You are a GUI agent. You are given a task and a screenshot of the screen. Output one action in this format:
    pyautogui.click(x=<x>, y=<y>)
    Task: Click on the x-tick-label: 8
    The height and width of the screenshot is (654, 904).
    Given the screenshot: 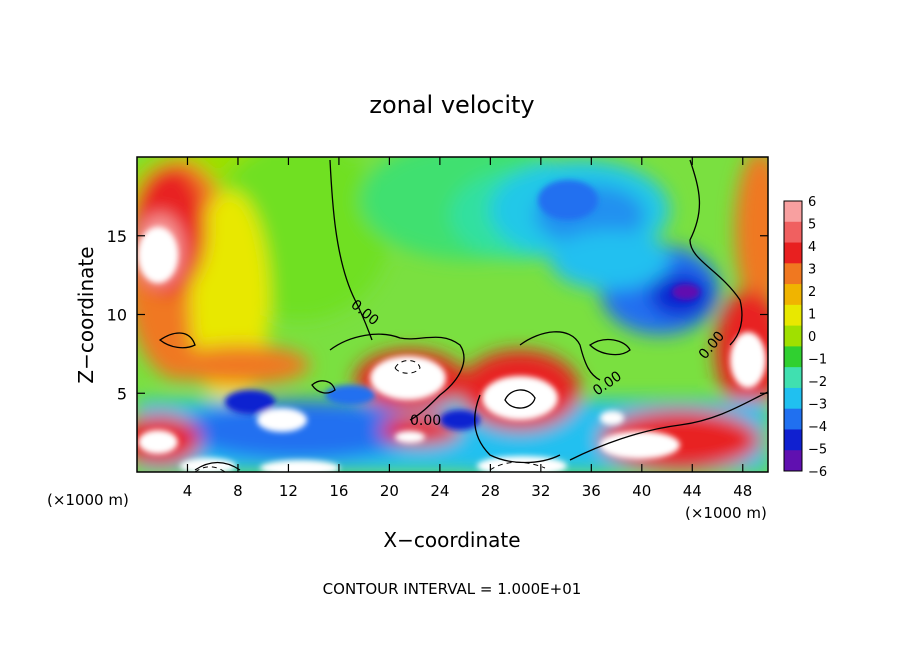 What is the action you would take?
    pyautogui.click(x=238, y=491)
    